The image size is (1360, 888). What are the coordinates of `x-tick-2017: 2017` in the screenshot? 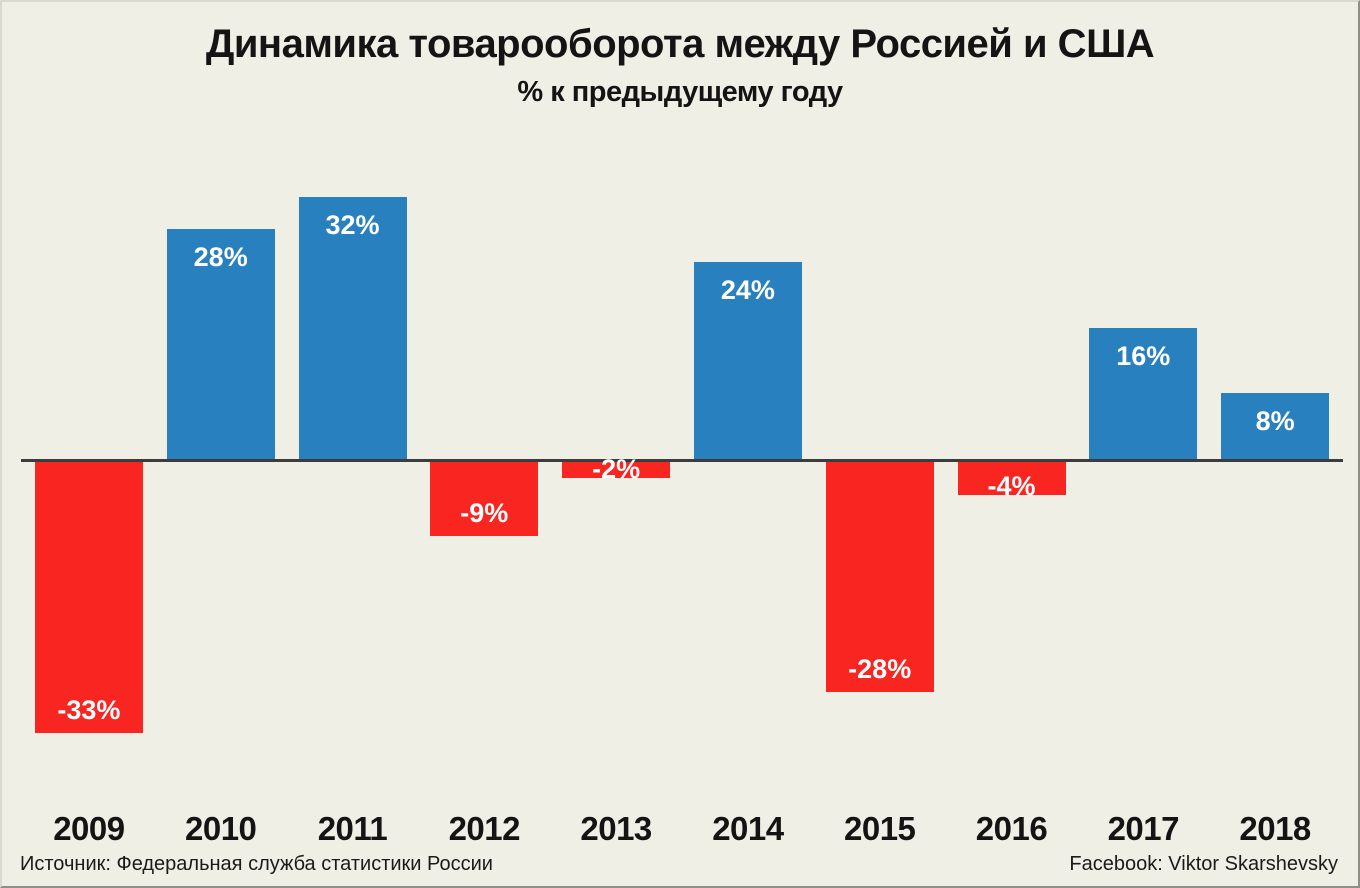 It's located at (1143, 828).